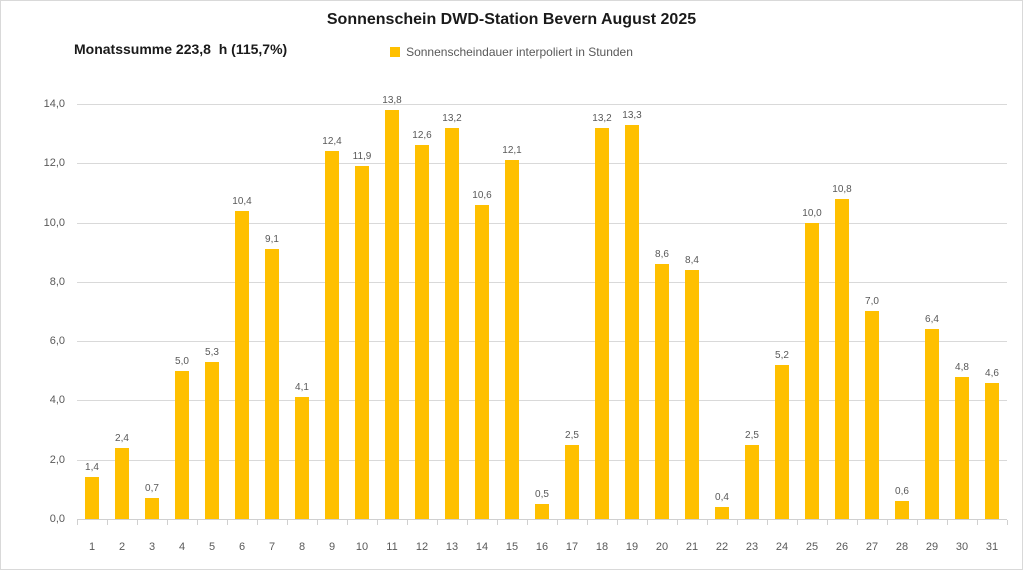 This screenshot has width=1023, height=570. What do you see at coordinates (692, 260) in the screenshot?
I see `bar-value-label: 8,4` at bounding box center [692, 260].